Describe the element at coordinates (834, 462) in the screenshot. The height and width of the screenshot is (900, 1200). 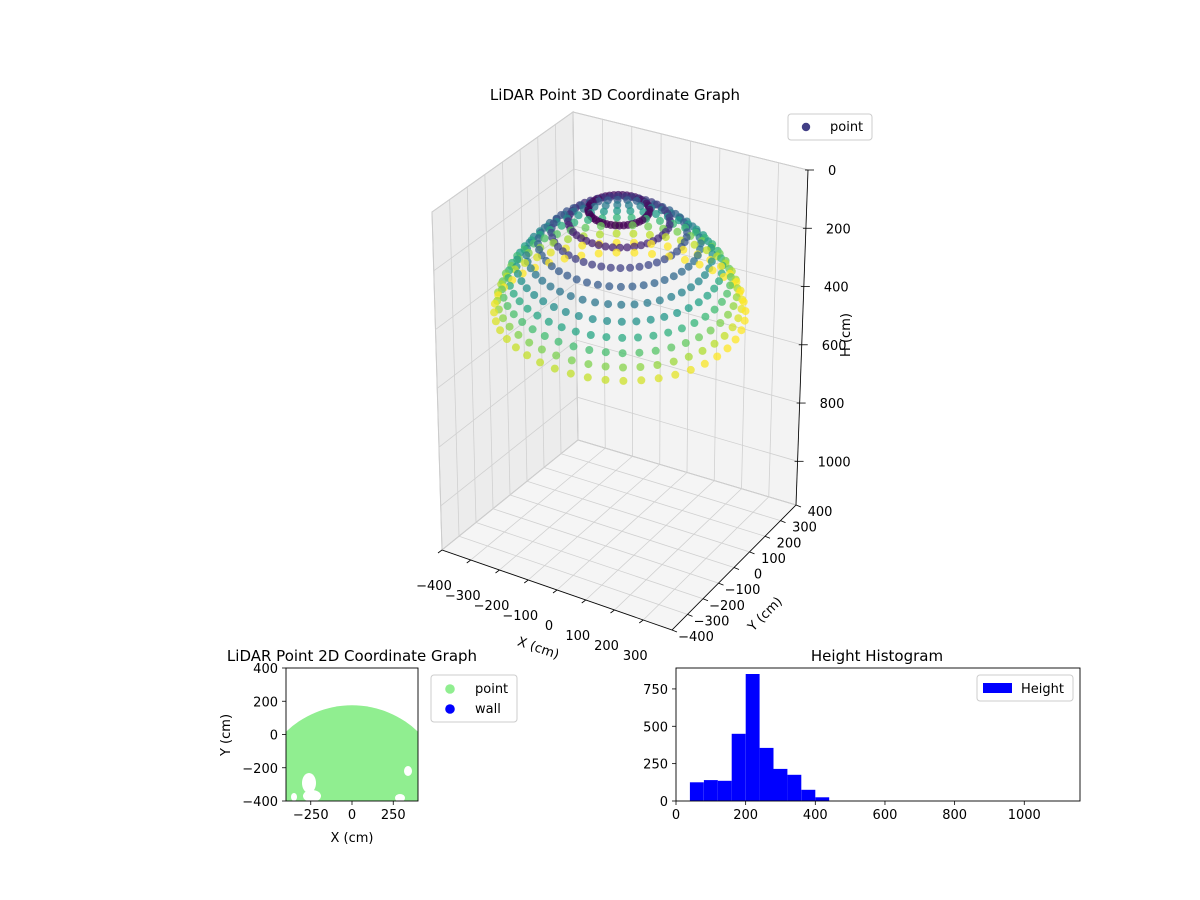
I see `chart-3d-z-tick-label: 1000` at that location.